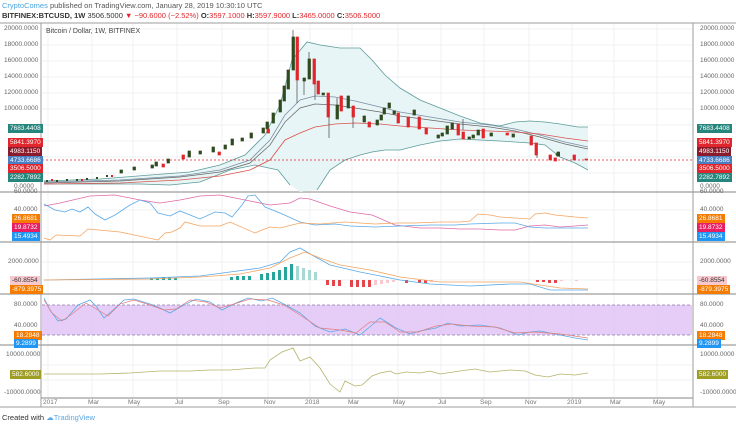 This screenshot has width=736, height=426. I want to click on open-label: O:, so click(205, 15).